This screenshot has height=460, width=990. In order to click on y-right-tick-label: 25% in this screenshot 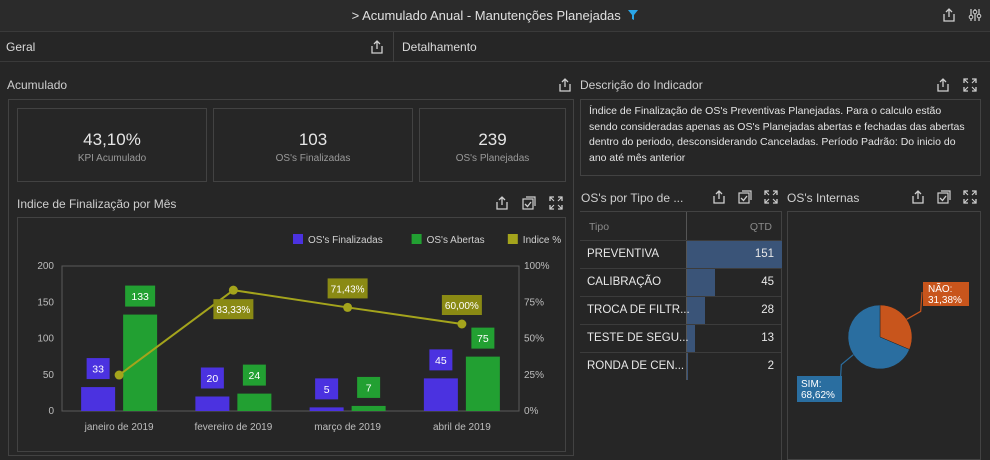, I will do `click(534, 375)`.